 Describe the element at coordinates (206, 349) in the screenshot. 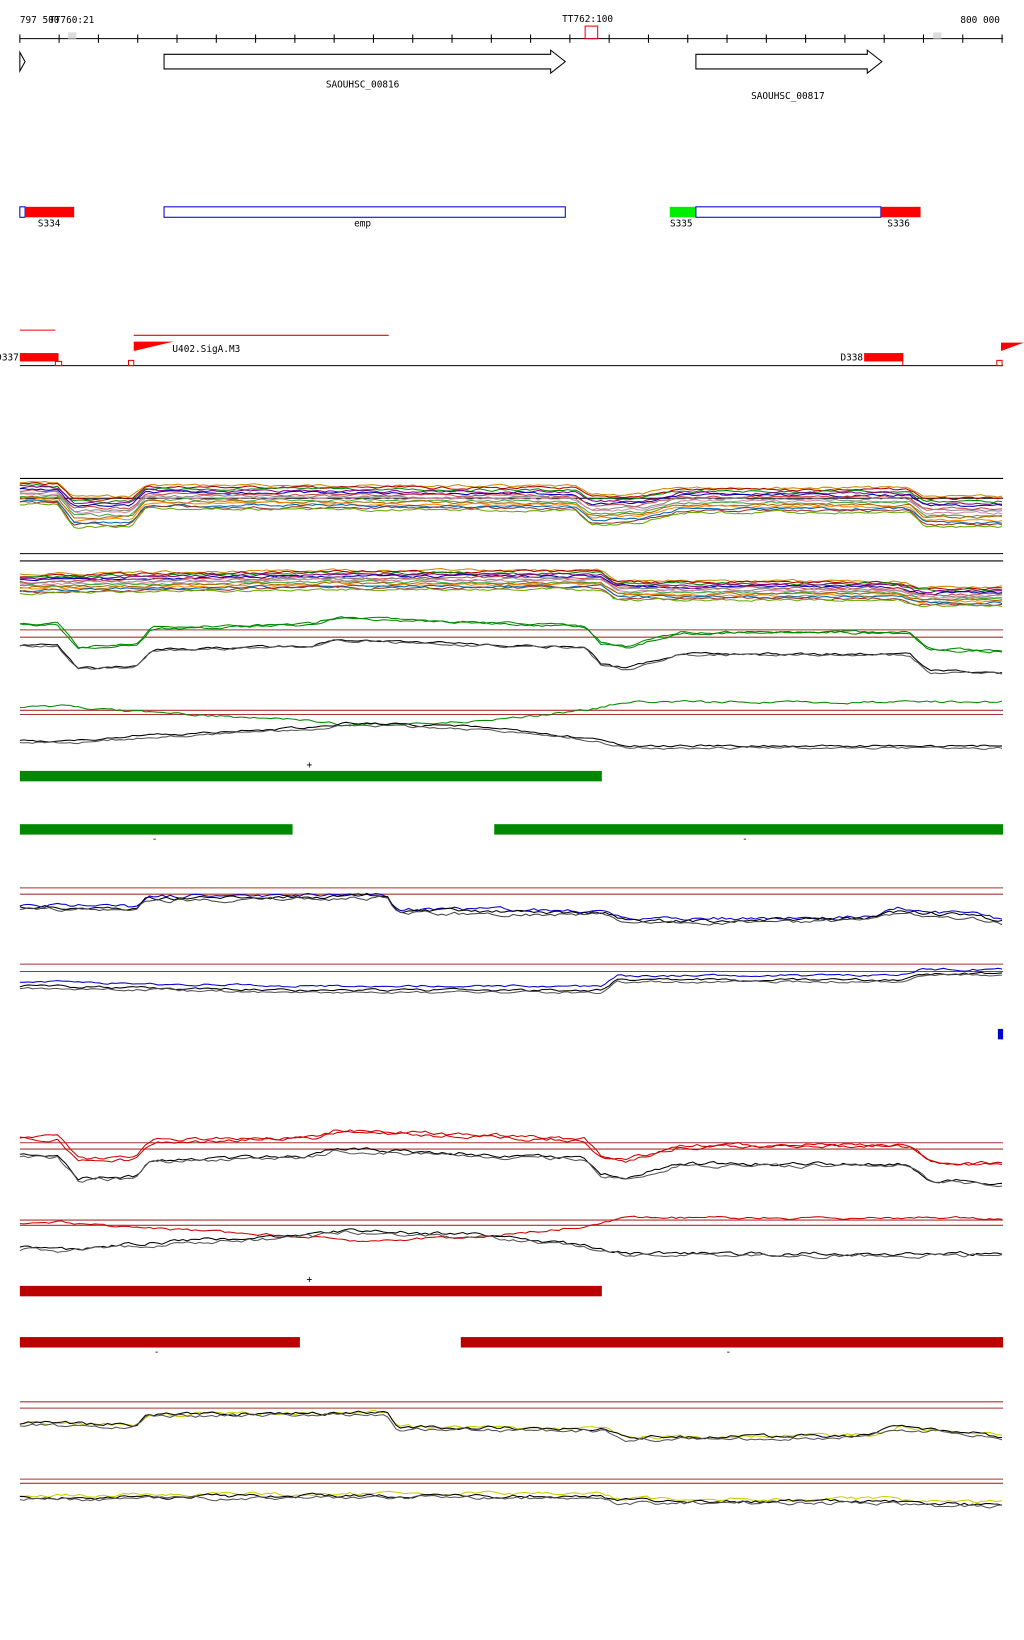

I see `promoter-label: U402.SigA.M3` at that location.